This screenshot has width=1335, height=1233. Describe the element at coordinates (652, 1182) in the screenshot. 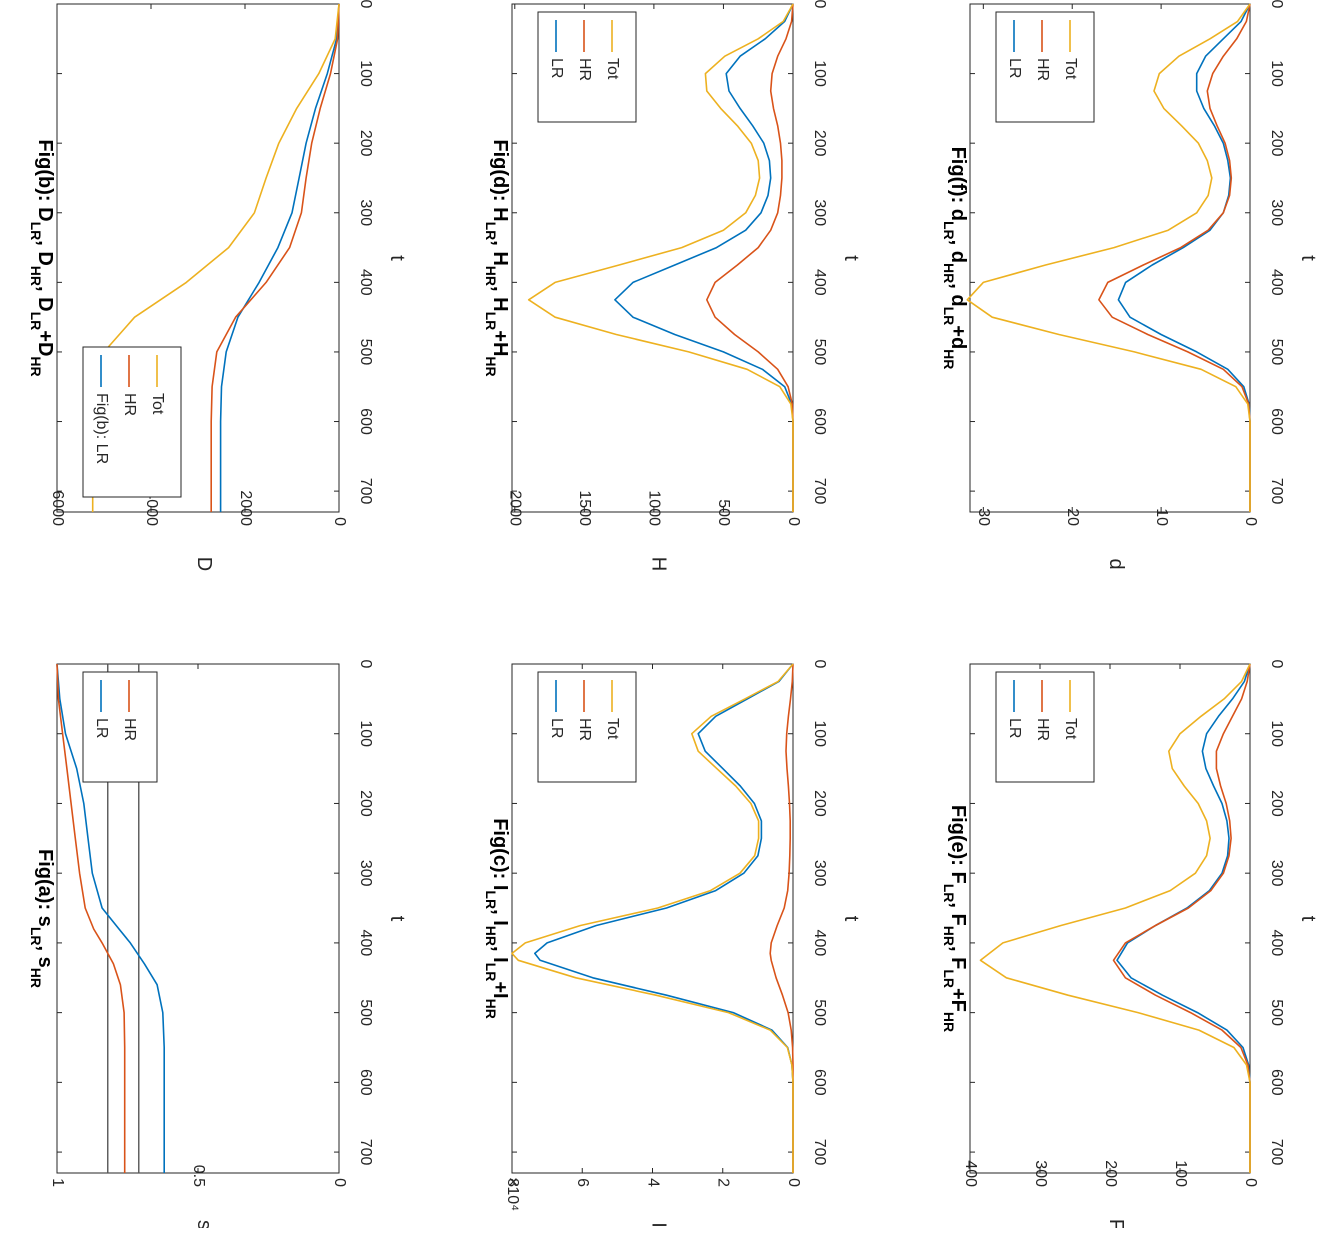

I see `y-tick-label: 4` at that location.